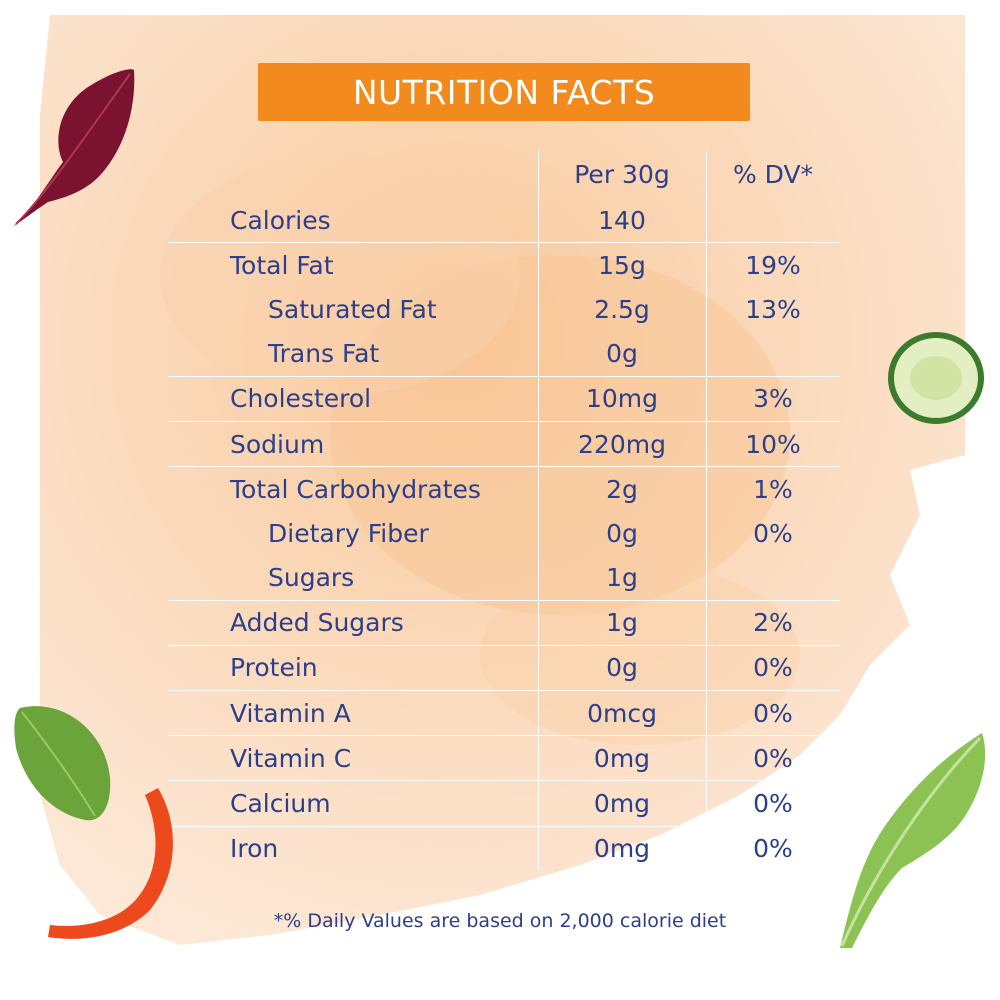 The width and height of the screenshot is (1000, 1000). Describe the element at coordinates (773, 399) in the screenshot. I see `daily-value-percent: 3%` at that location.